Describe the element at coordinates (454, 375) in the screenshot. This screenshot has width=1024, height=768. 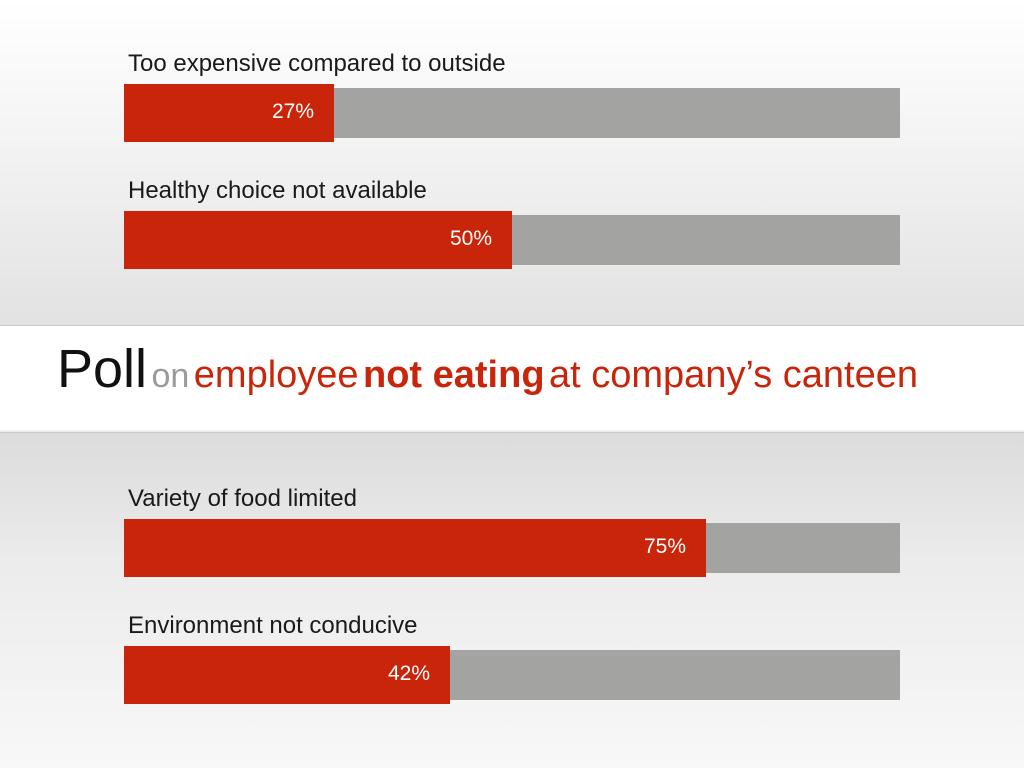
I see `title-not-eating: not eating` at that location.